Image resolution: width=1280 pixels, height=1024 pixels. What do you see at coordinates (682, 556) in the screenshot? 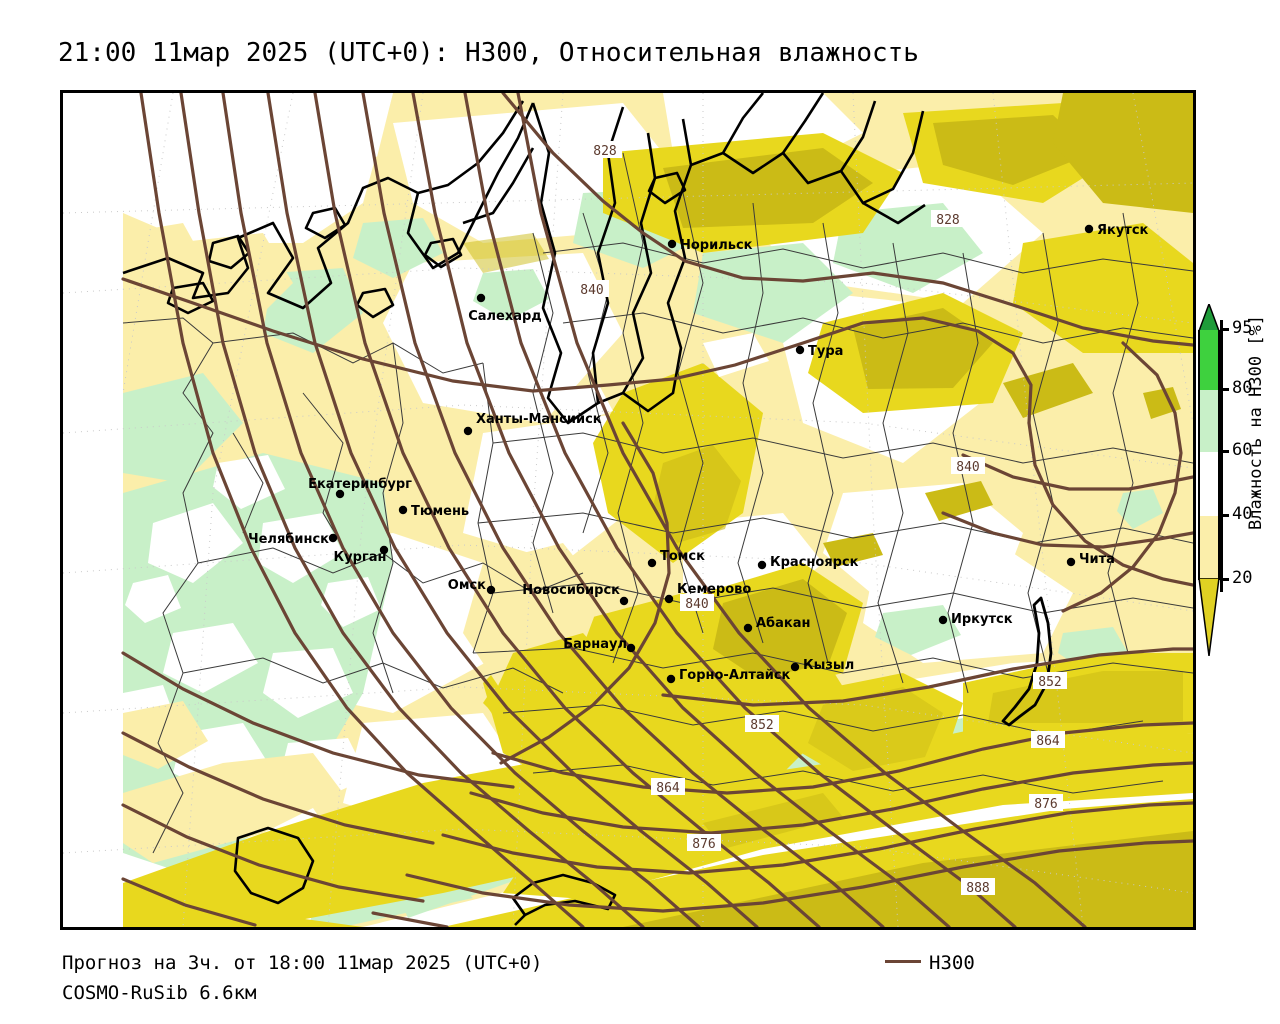
I see `city-label: Томск` at bounding box center [682, 556].